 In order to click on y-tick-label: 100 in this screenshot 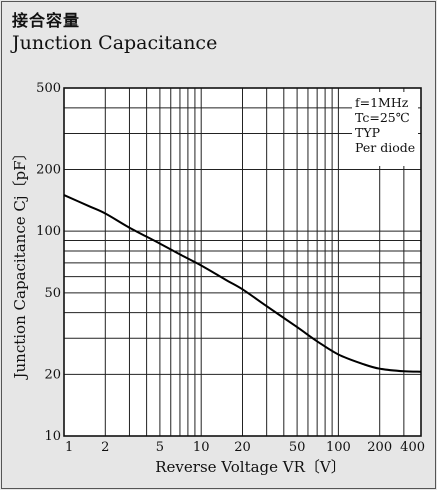, I will do `click(48, 231)`.